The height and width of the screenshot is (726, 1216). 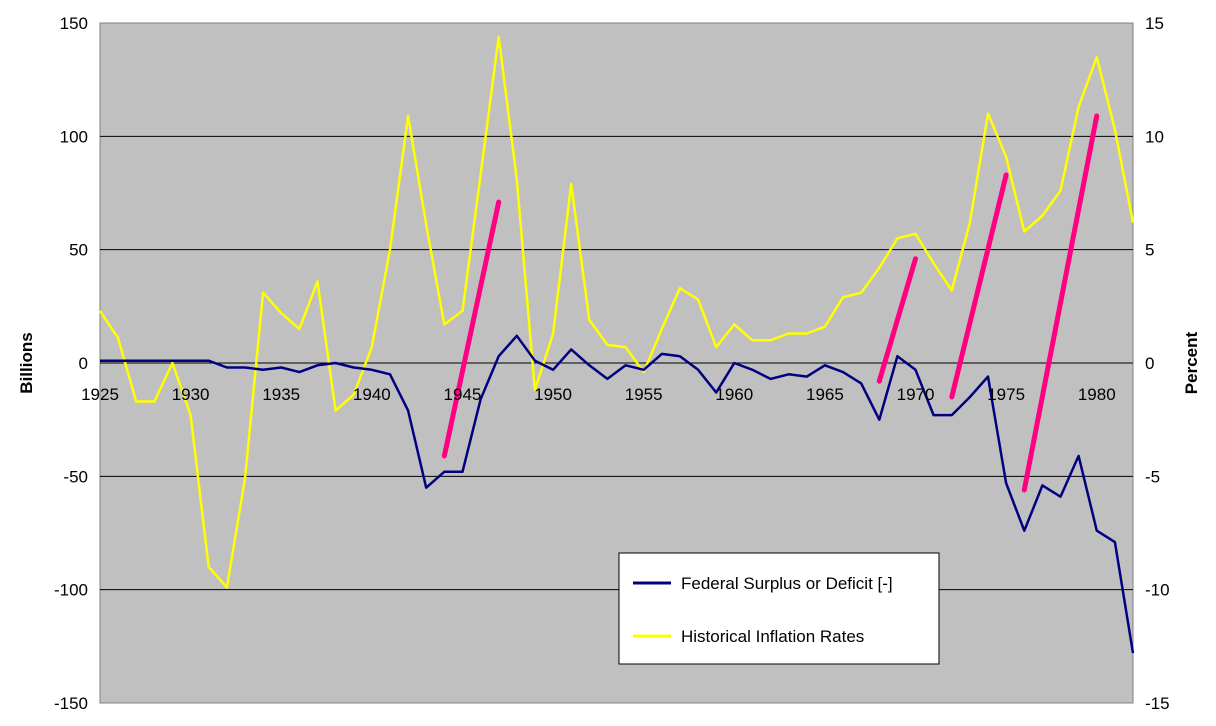 I want to click on x-tick-label: 1930, so click(x=191, y=394).